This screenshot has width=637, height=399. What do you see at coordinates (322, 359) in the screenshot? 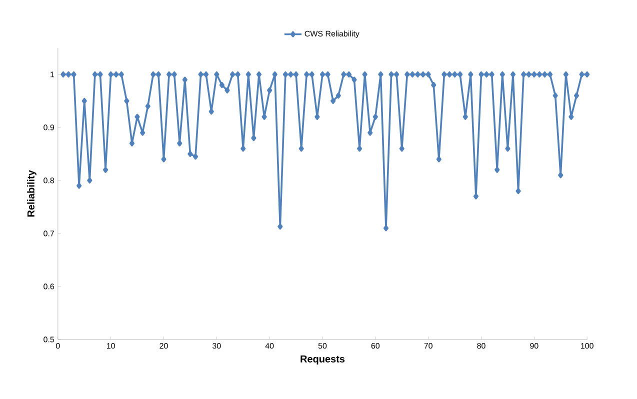
I see `x-axis-title: Requests` at bounding box center [322, 359].